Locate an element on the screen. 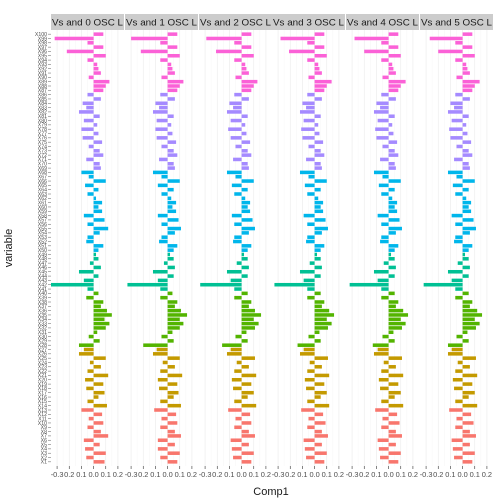 Image resolution: width=504 pixels, height=504 pixels. y-tick-label: X94 is located at coordinates (42, 61).